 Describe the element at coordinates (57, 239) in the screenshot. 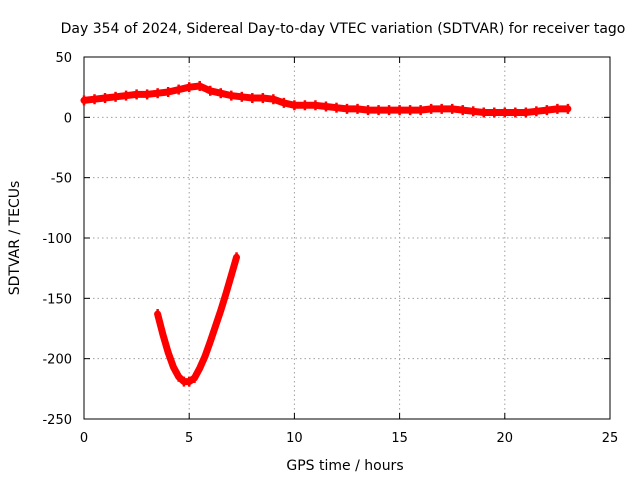

I see `y-tick-label: -100` at that location.